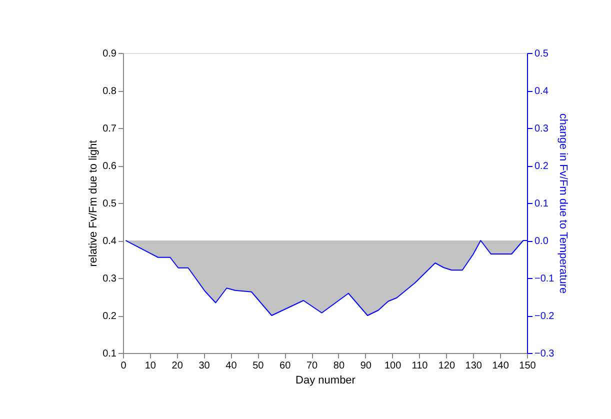 This screenshot has height=419, width=611. Describe the element at coordinates (109, 241) in the screenshot. I see `y-tick-label: 0.4` at that location.